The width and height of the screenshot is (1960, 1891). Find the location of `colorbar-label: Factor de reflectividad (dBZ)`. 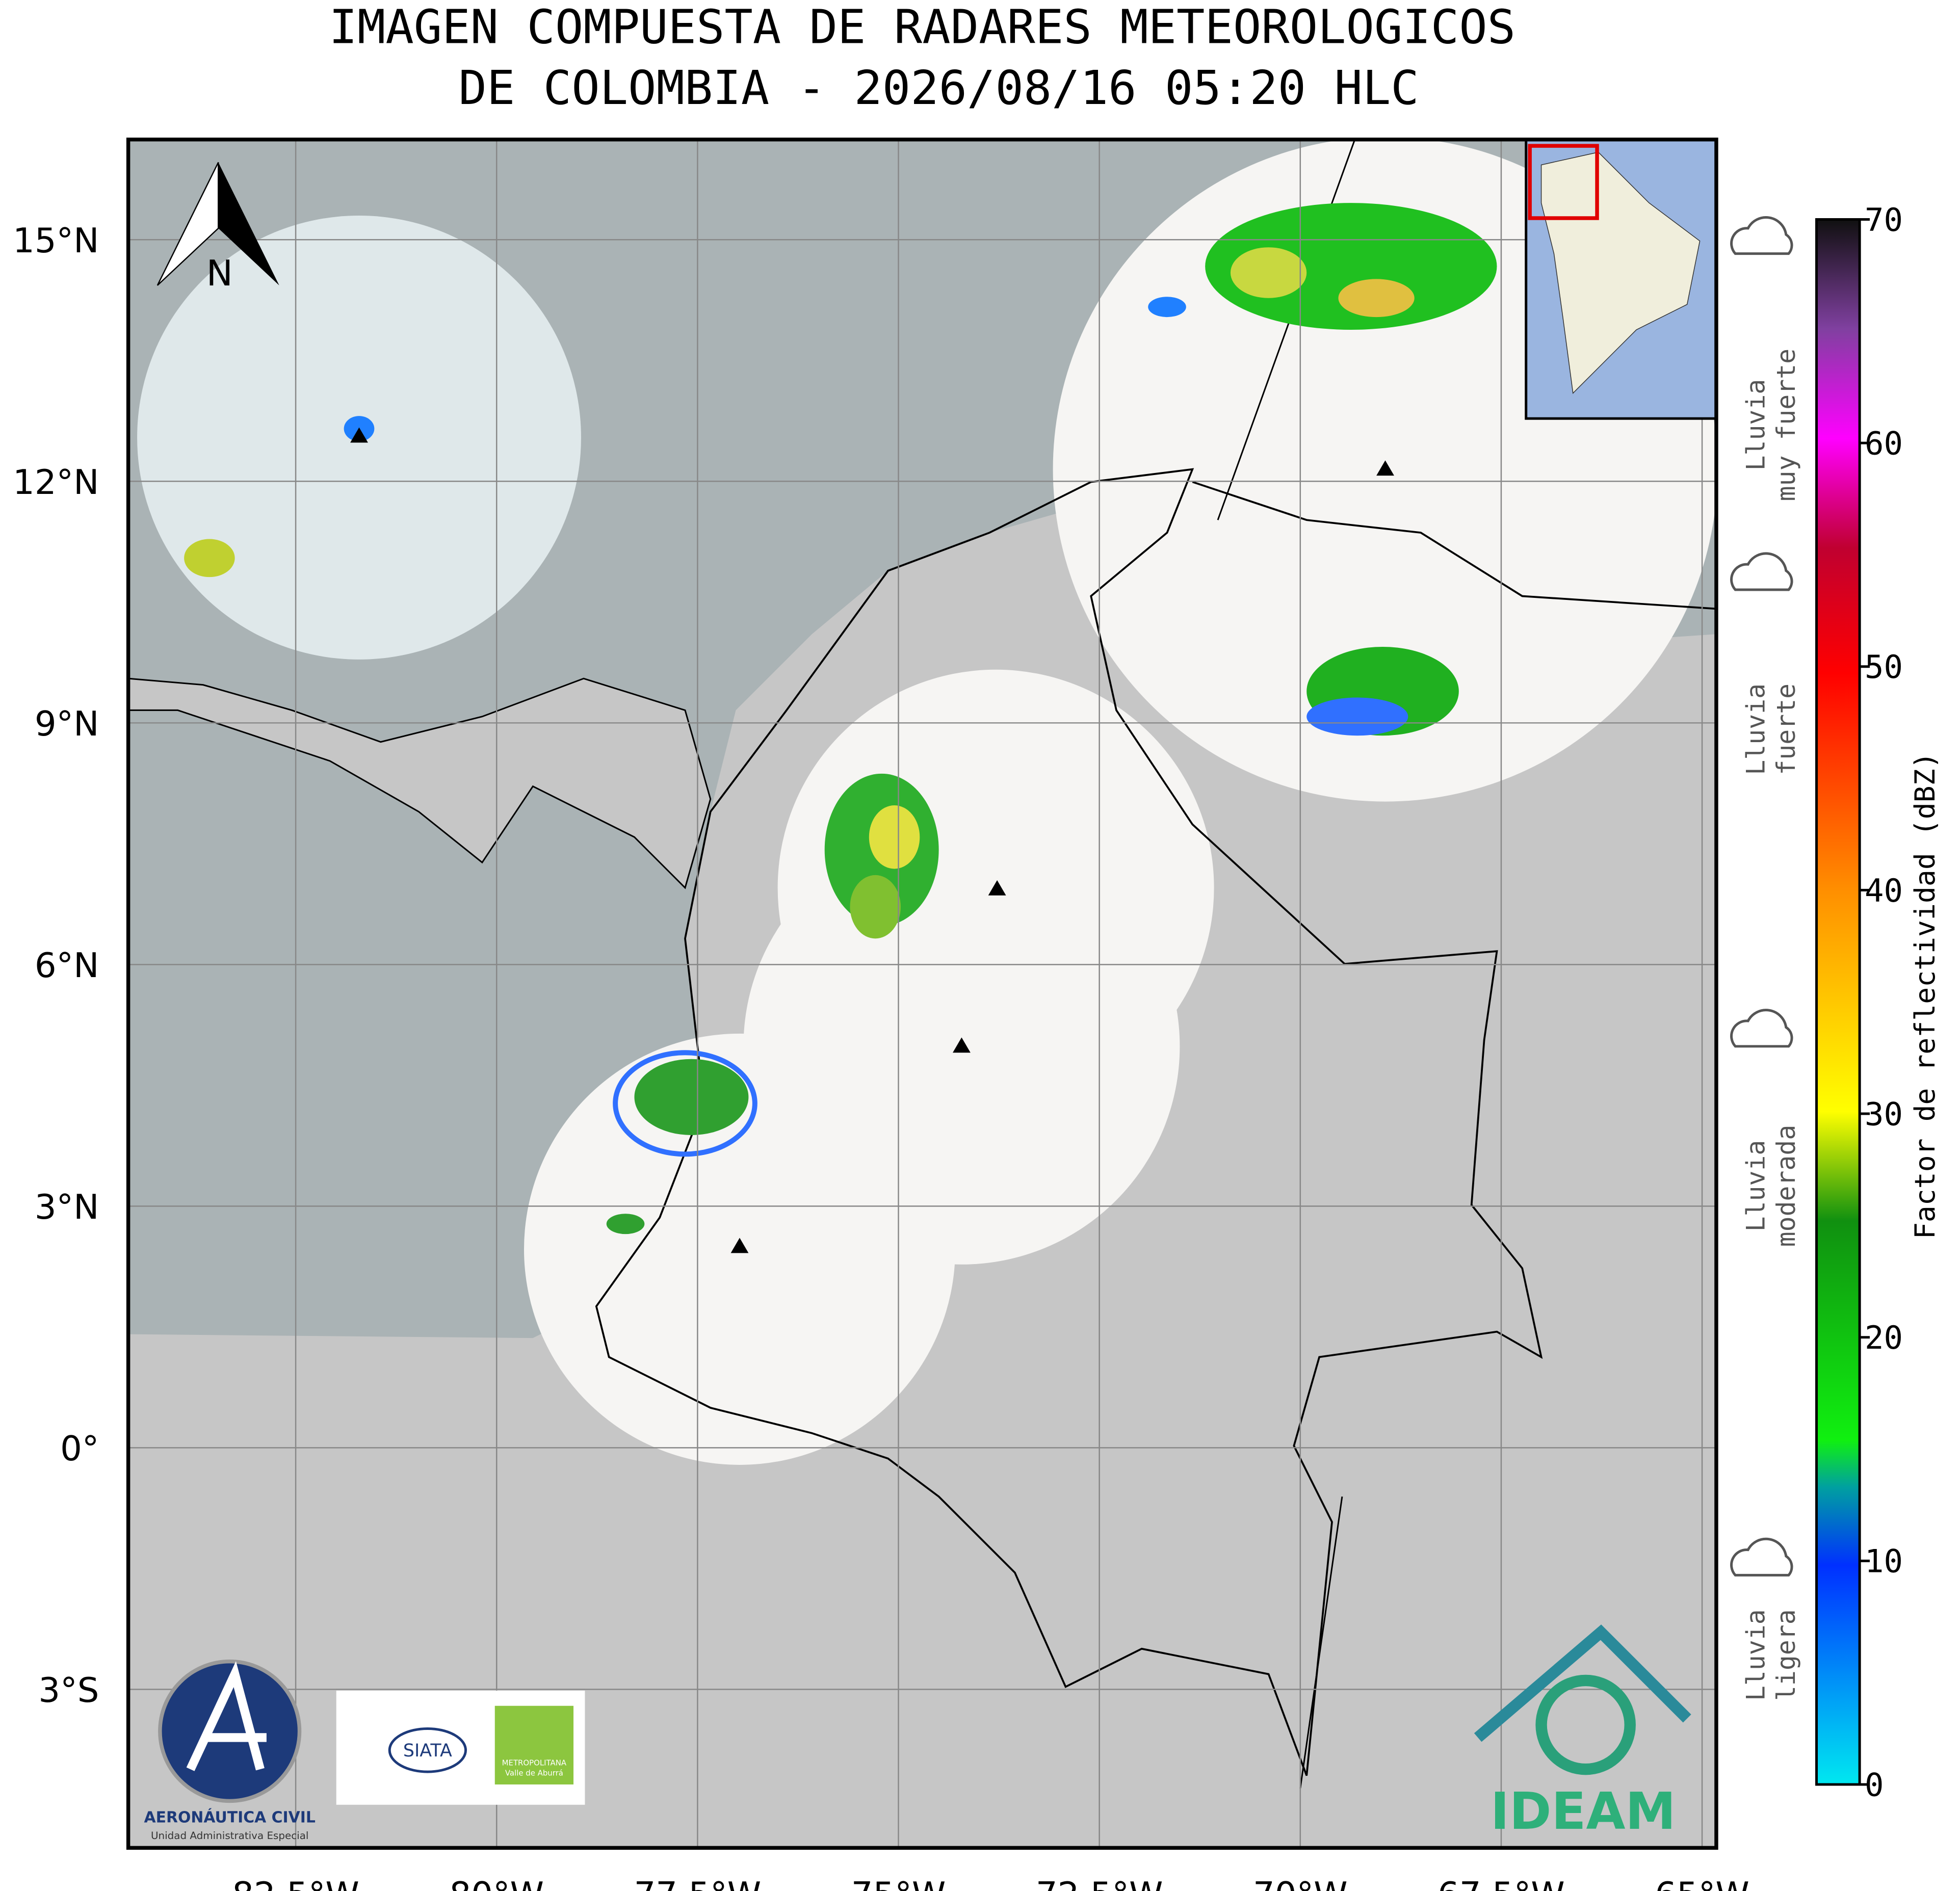

colorbar-label: Factor de reflectividad (dBZ) is located at coordinates (1925, 995).